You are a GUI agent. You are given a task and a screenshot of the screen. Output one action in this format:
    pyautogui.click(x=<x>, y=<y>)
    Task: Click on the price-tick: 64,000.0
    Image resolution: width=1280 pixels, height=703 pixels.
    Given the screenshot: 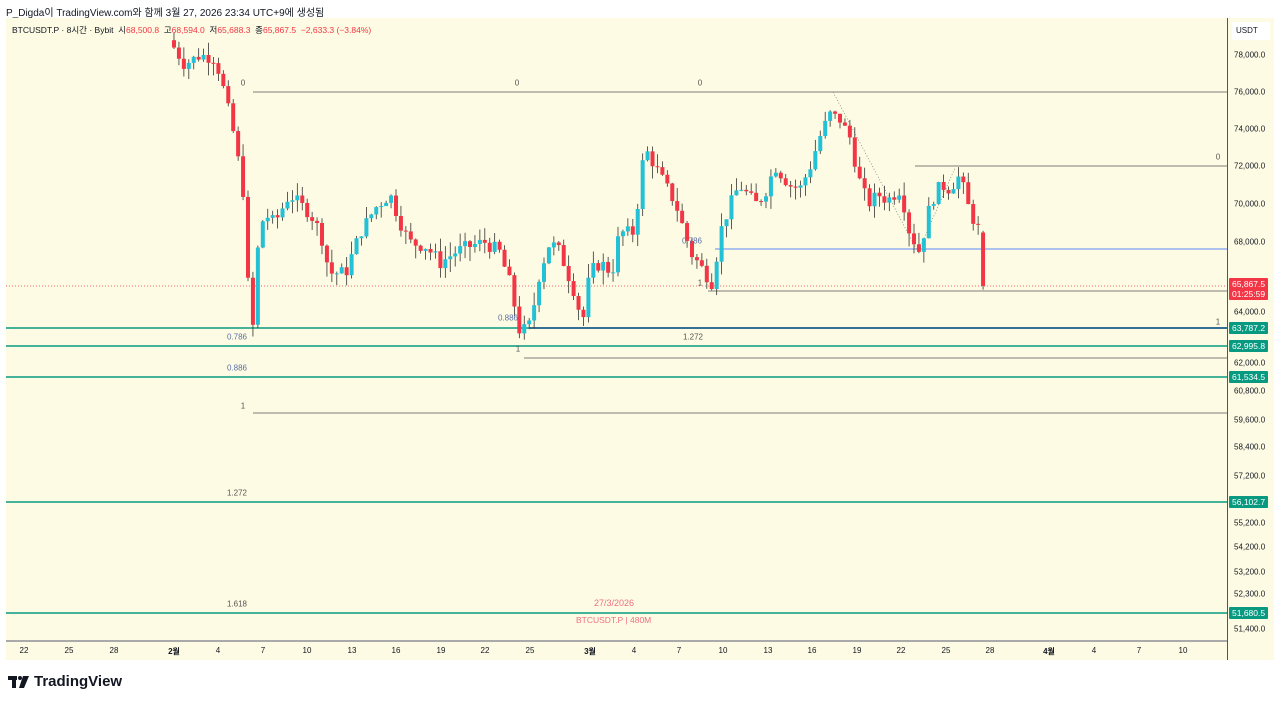 What is the action you would take?
    pyautogui.click(x=1250, y=312)
    